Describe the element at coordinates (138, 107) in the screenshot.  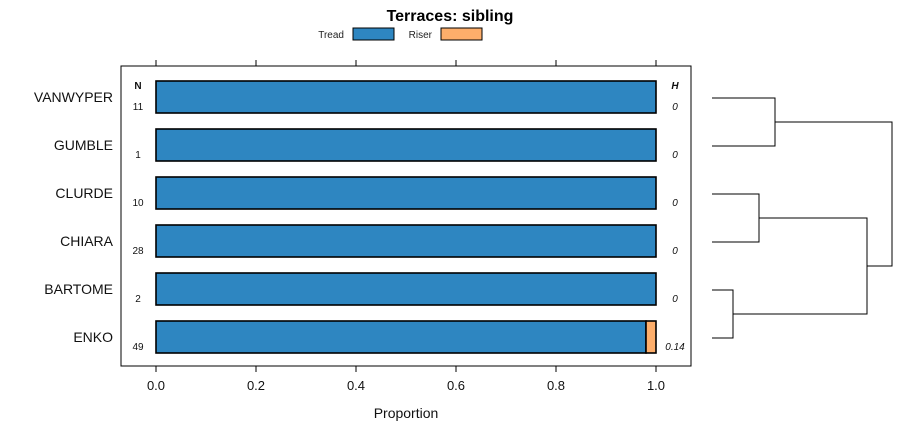
I see `n-value-vanwyper: 11` at that location.